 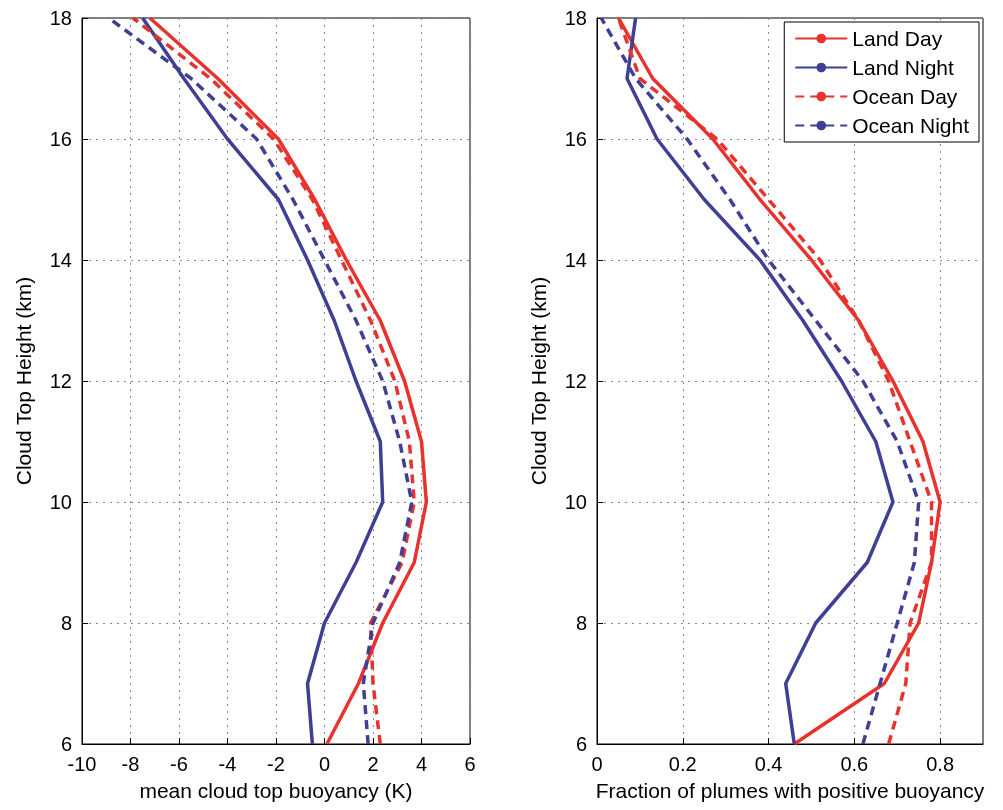 I want to click on x-axis-title: Fraction of plumes with positive buoyancy, so click(x=790, y=790).